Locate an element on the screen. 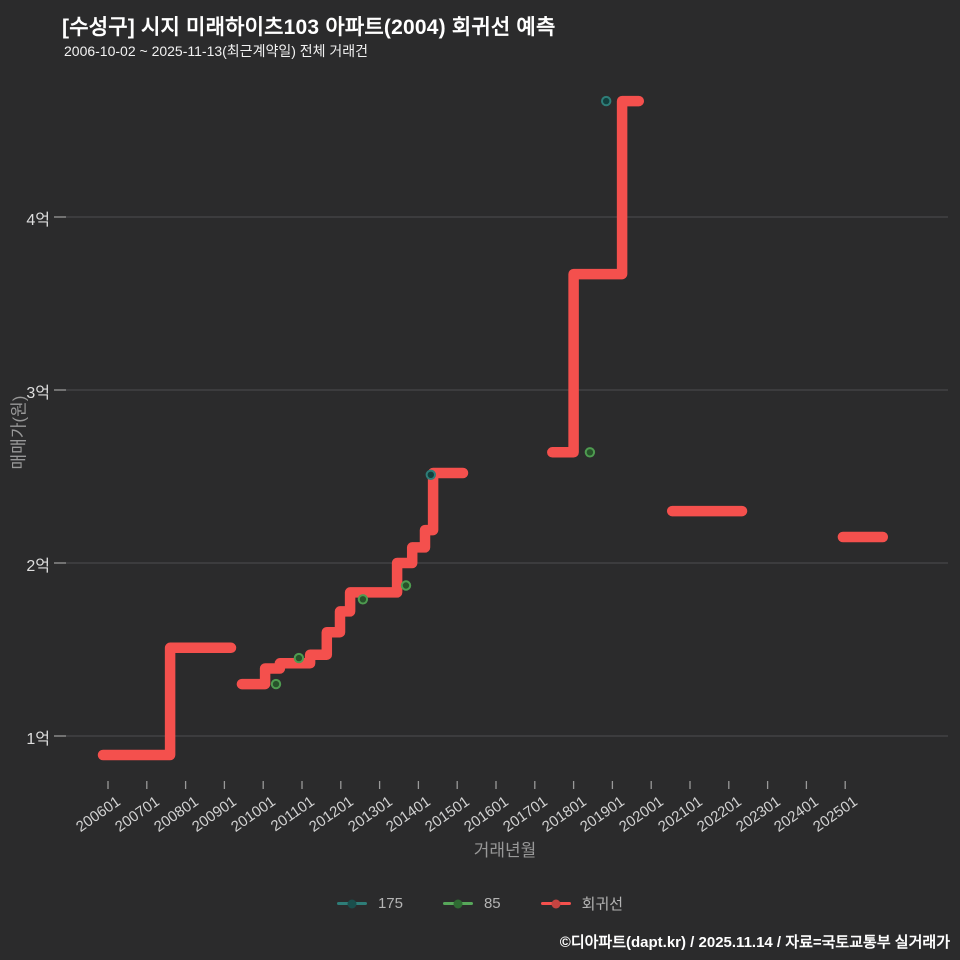  y-axis-title: 매매가(원) is located at coordinates (19, 432).